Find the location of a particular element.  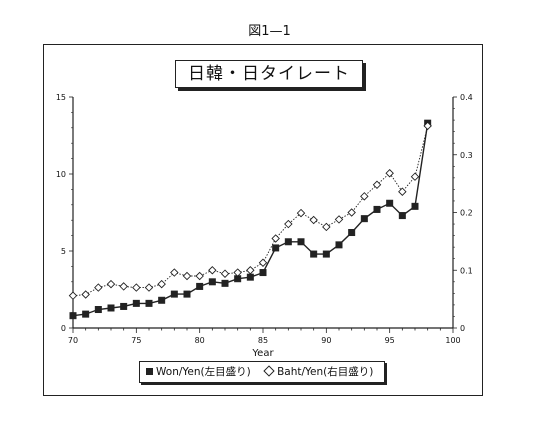

open-diamond-marker-icon is located at coordinates (269, 371).